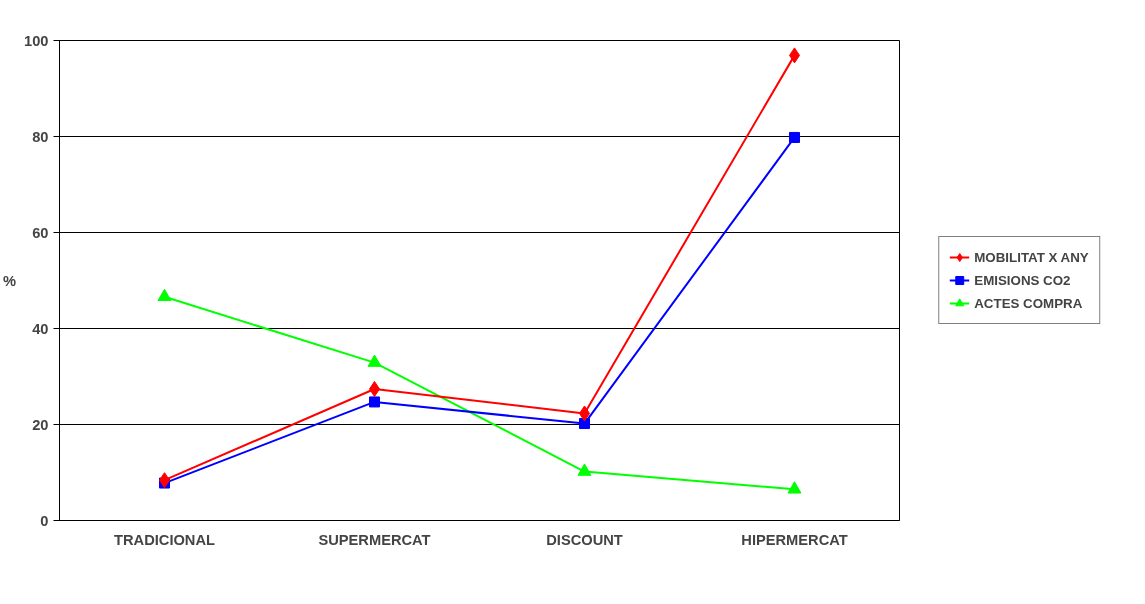 The image size is (1145, 604). What do you see at coordinates (1022, 280) in the screenshot?
I see `legend-label: EMISIONS CO2` at bounding box center [1022, 280].